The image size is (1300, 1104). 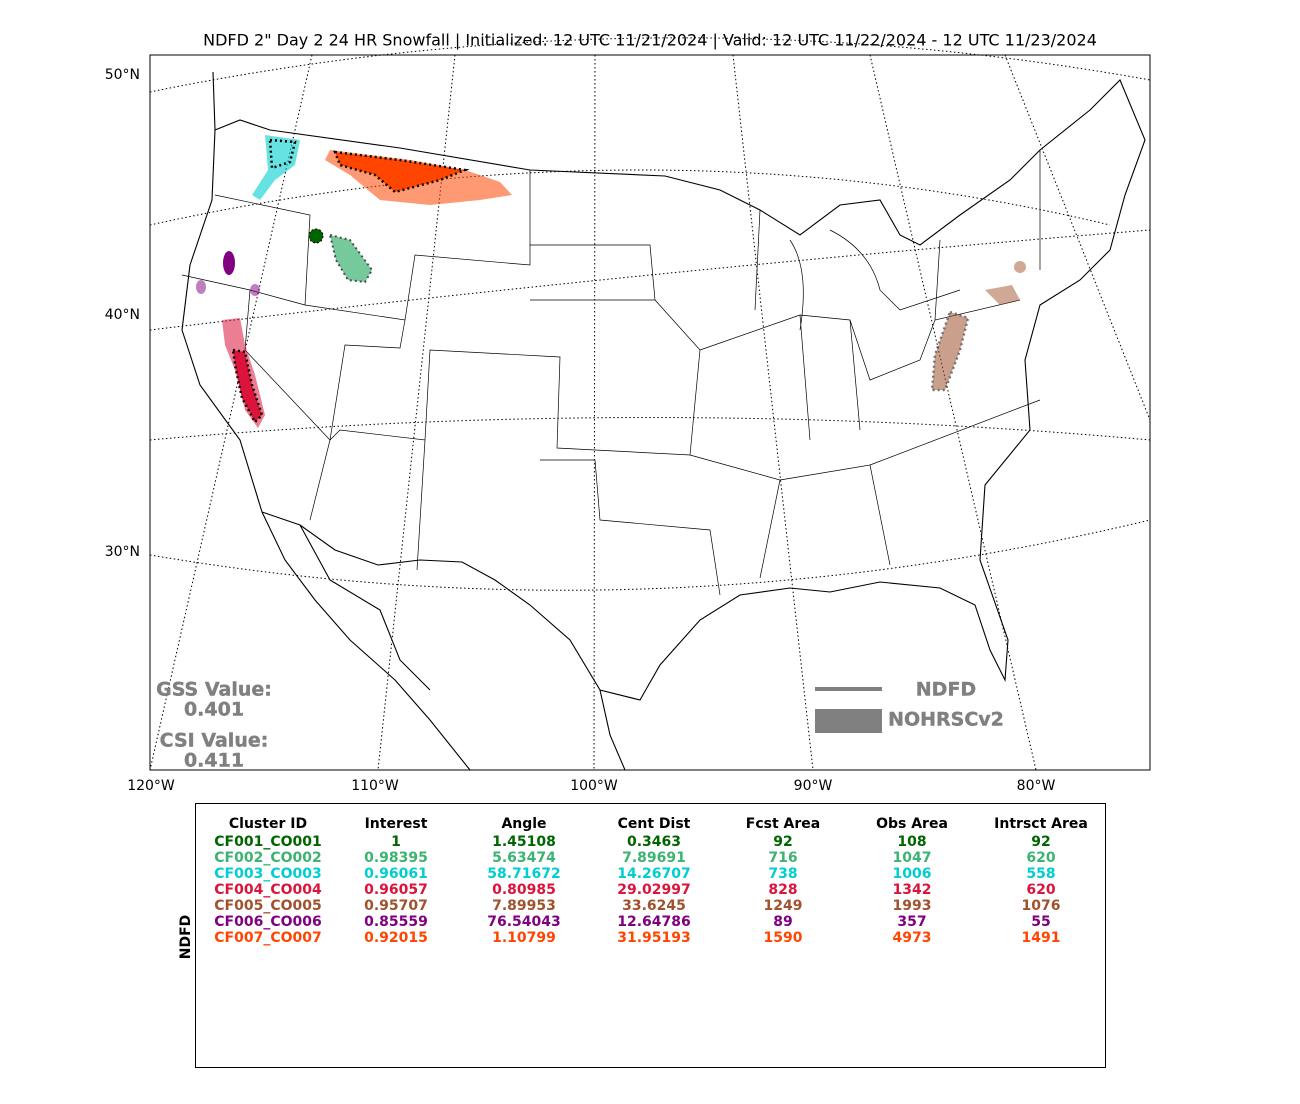 I want to click on table-cell: 1076, so click(x=1041, y=906).